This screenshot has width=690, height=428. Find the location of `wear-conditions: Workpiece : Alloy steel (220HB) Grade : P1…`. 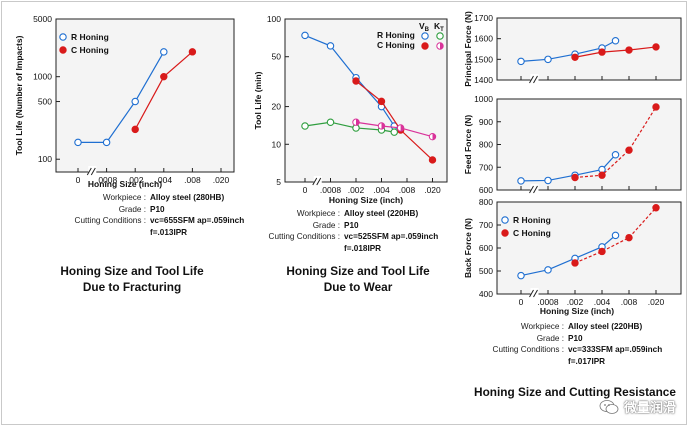

wear-conditions: Workpiece : Alloy steel (220HB) Grade : P1… is located at coordinates (353, 231).